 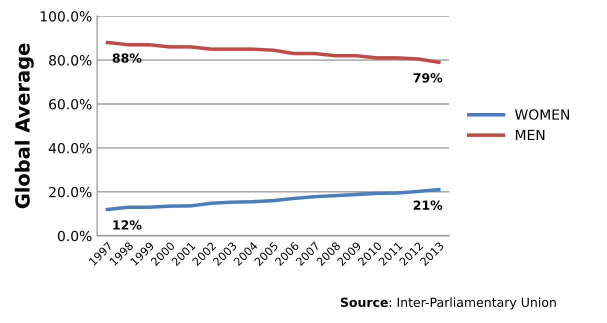 What do you see at coordinates (448, 303) in the screenshot?
I see `source-note: Source: Inter-Parliamentary Union` at bounding box center [448, 303].